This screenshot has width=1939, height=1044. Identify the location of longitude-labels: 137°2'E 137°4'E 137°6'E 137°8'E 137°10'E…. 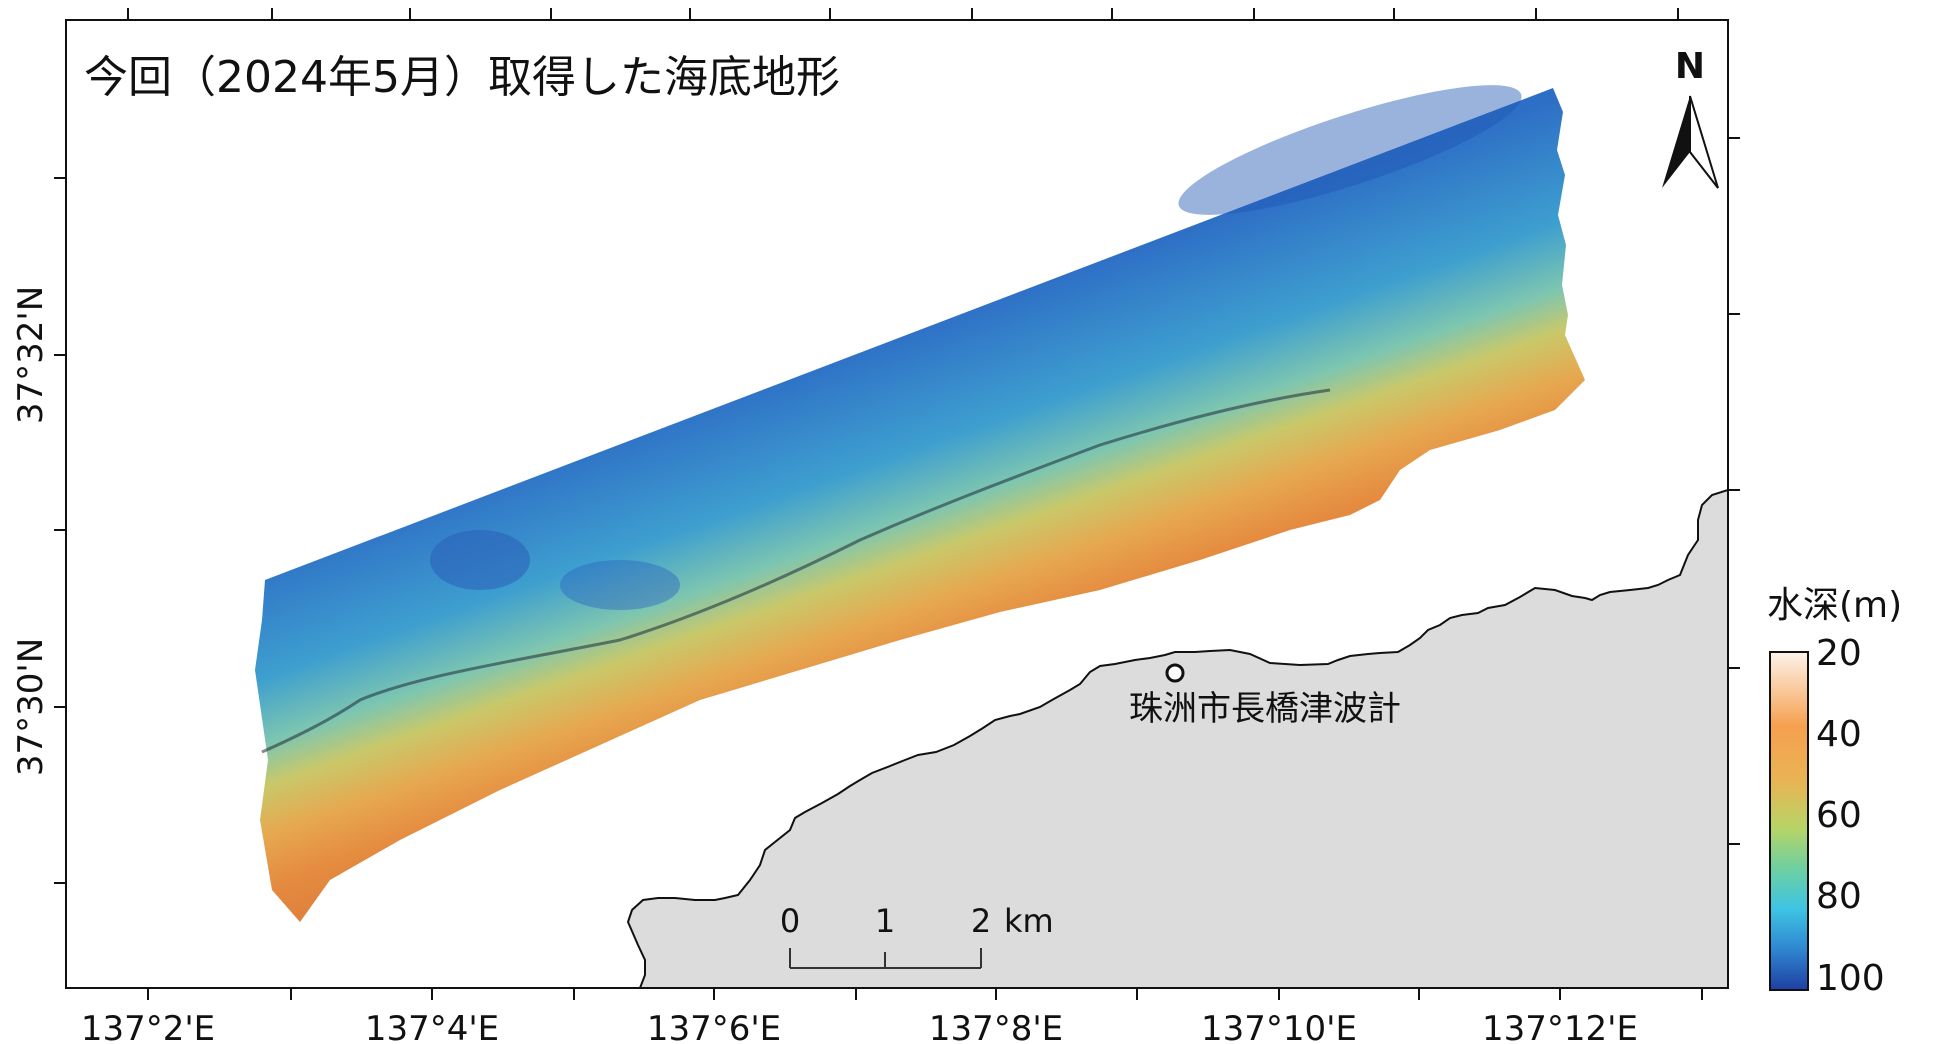
(859, 1026).